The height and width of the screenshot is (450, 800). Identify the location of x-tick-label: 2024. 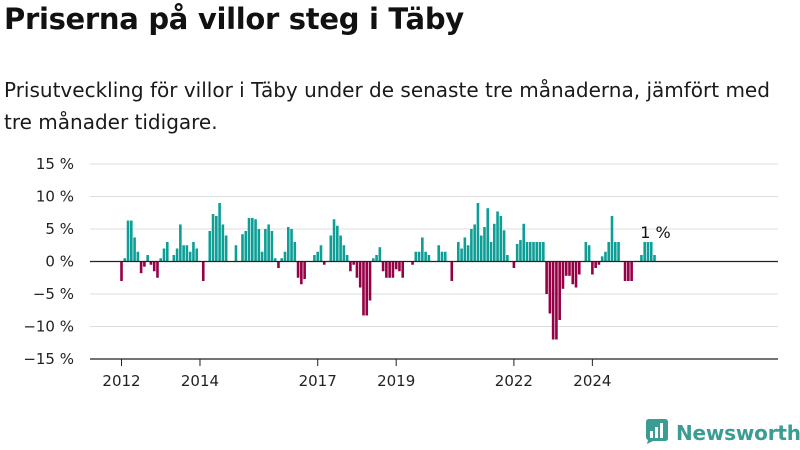
(592, 381).